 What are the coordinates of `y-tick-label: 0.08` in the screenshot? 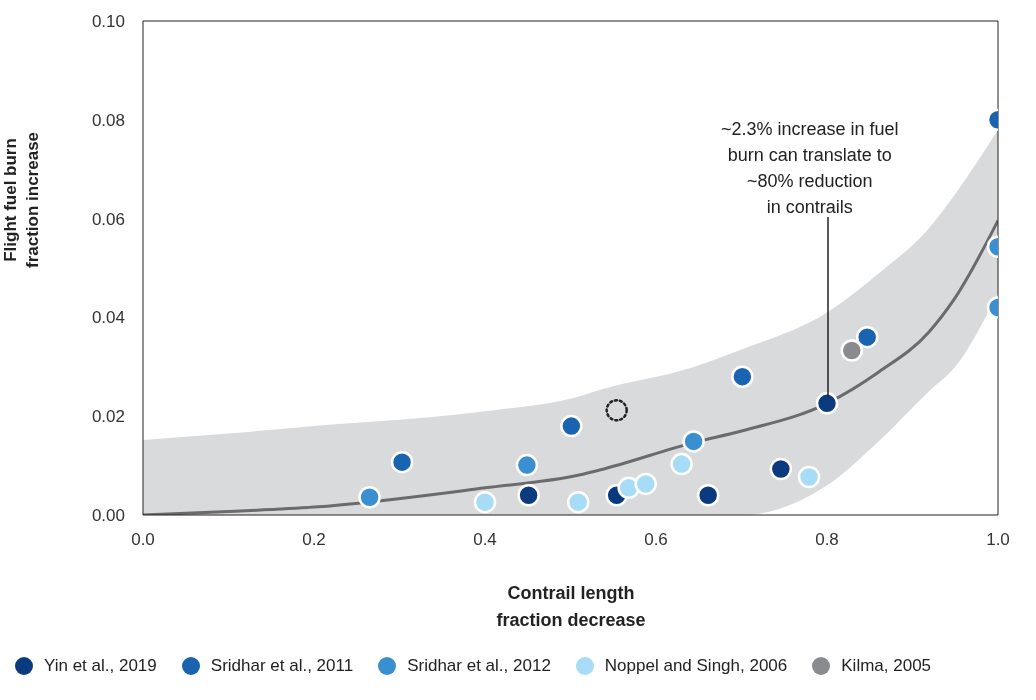 It's located at (108, 120).